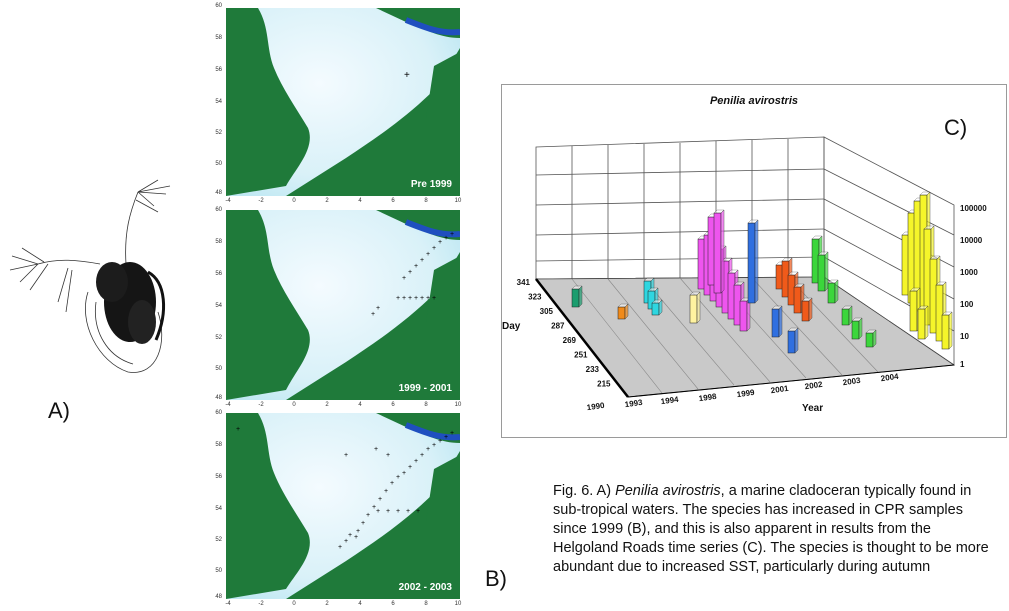 This screenshot has height=611, width=1009. I want to click on chart-xlabel: Year, so click(813, 408).